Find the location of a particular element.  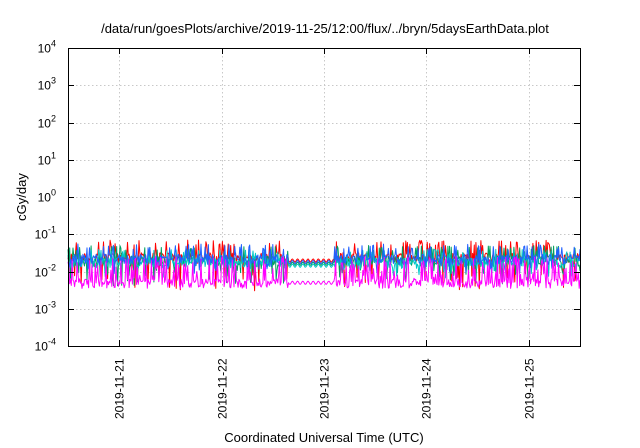

y-tick-label: 10² is located at coordinates (47, 122).